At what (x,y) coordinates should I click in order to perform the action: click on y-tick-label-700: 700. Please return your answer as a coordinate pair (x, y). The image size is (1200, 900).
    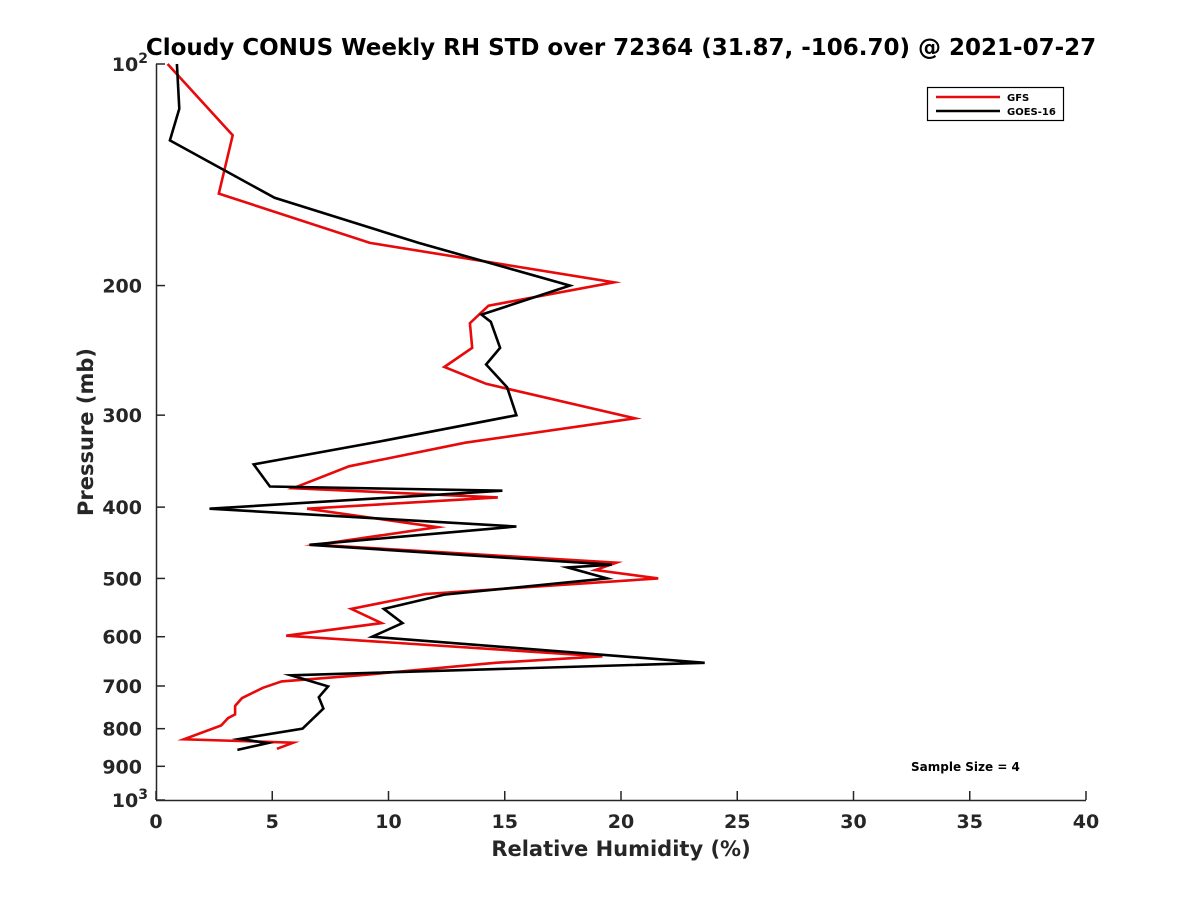
    Looking at the image, I should click on (122, 687).